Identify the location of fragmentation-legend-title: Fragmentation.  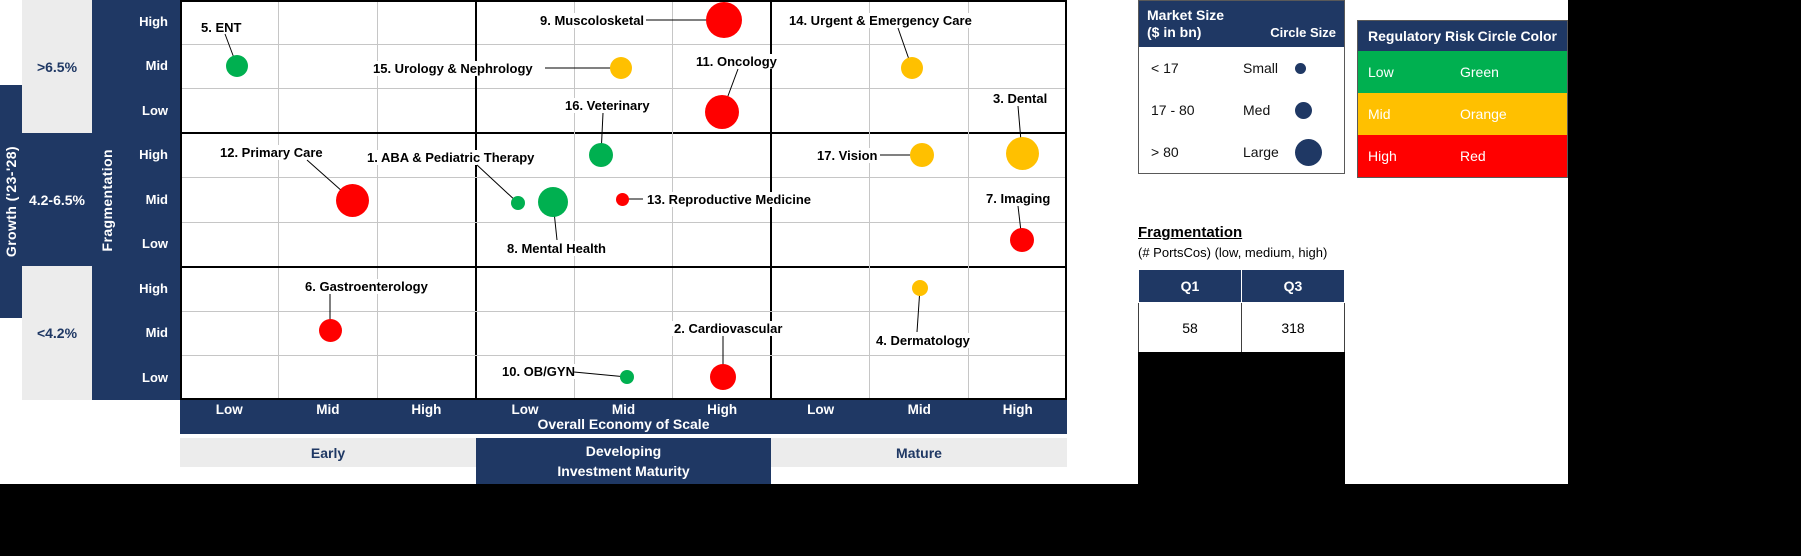
(1190, 232).